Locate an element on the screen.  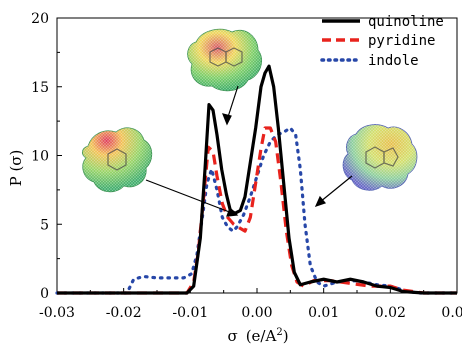
pyridine-arrow is located at coordinates (189, 196).